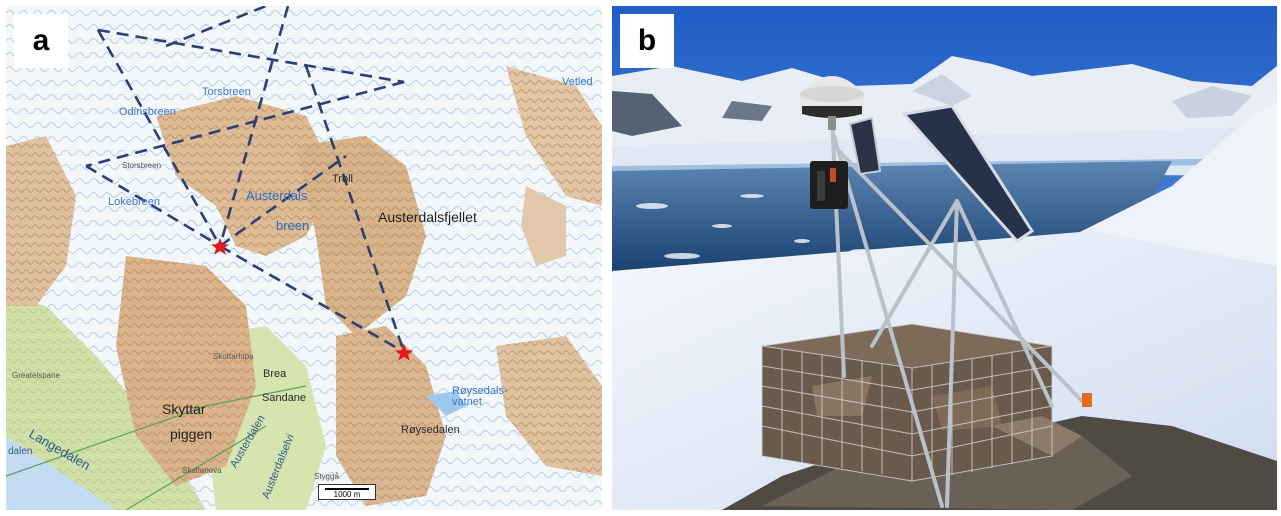 The height and width of the screenshot is (516, 1281). Describe the element at coordinates (226, 92) in the screenshot. I see `map-label-torsbreen: Torsbreen` at that location.